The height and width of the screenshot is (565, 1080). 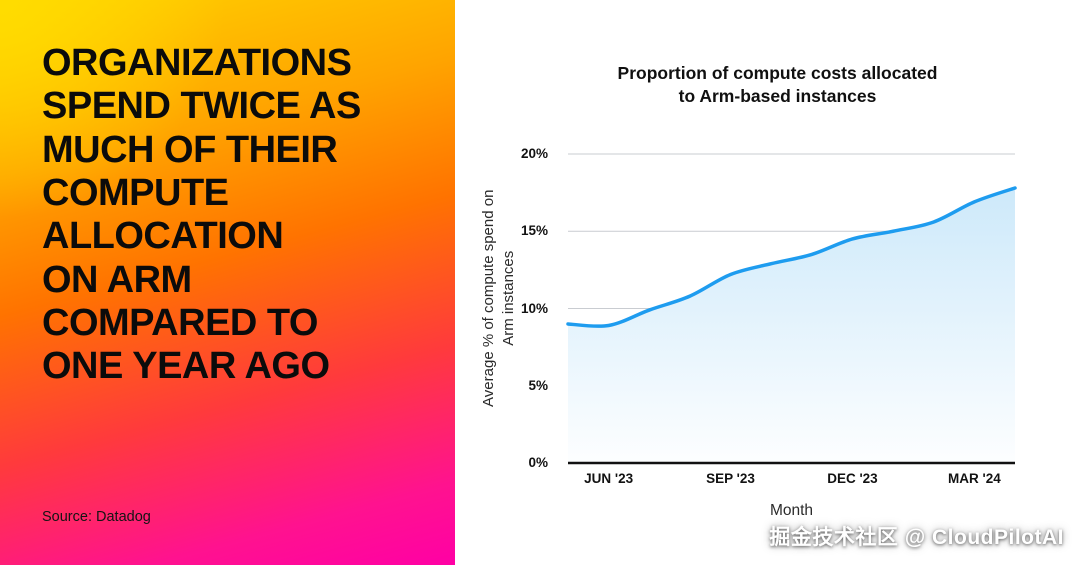 What do you see at coordinates (609, 478) in the screenshot?
I see `x-tick-label: JUN '23` at bounding box center [609, 478].